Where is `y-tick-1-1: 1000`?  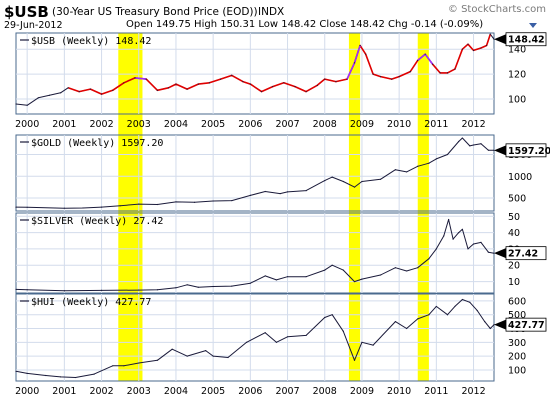
y-tick-1-1: 1000 is located at coordinates (520, 177).